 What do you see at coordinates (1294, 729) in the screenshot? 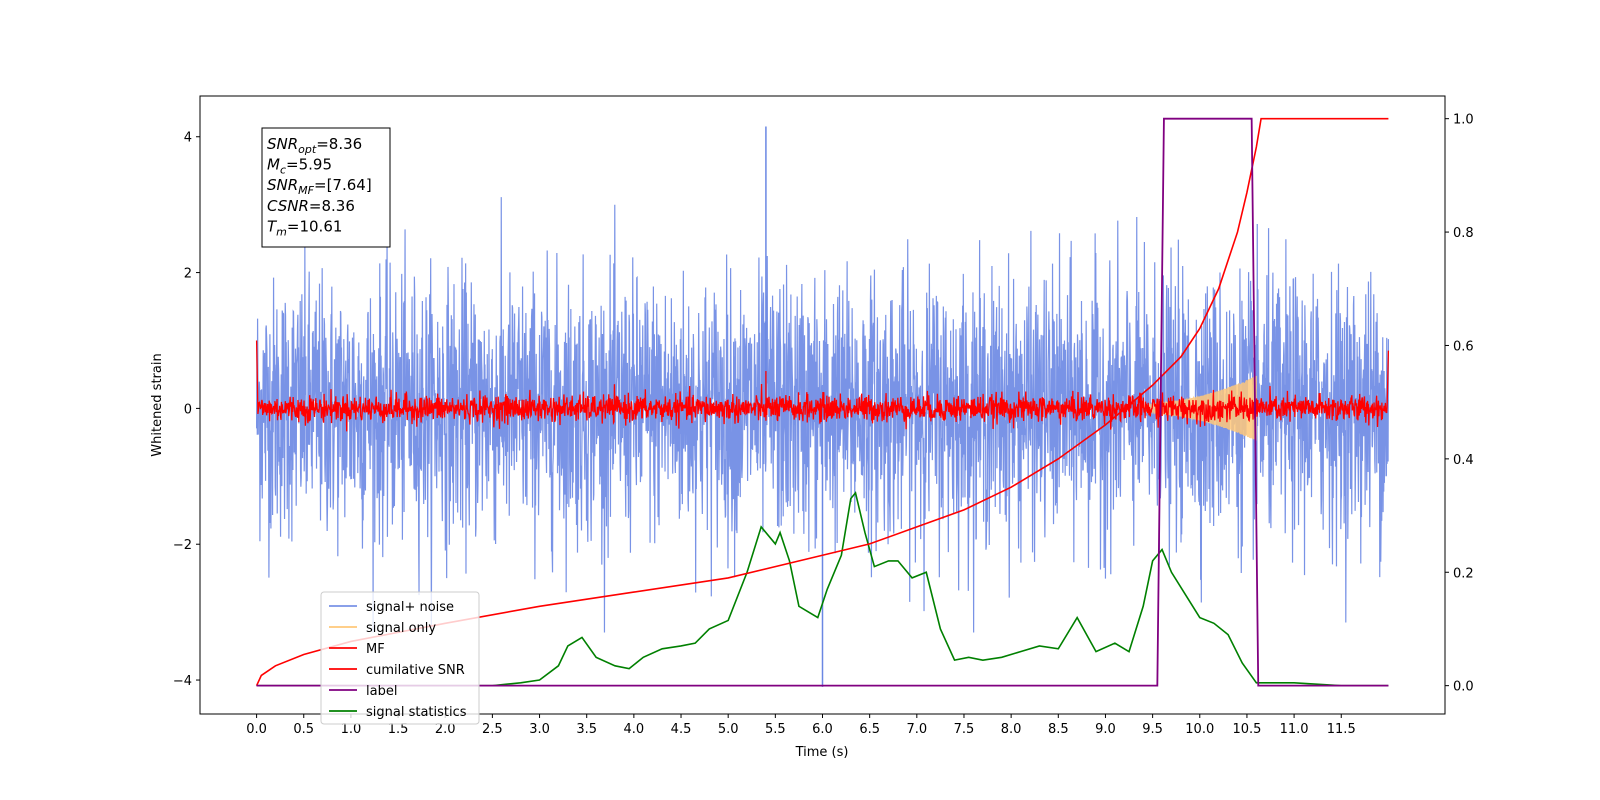
I see `x-tick-label-22: 11.0` at bounding box center [1294, 729].